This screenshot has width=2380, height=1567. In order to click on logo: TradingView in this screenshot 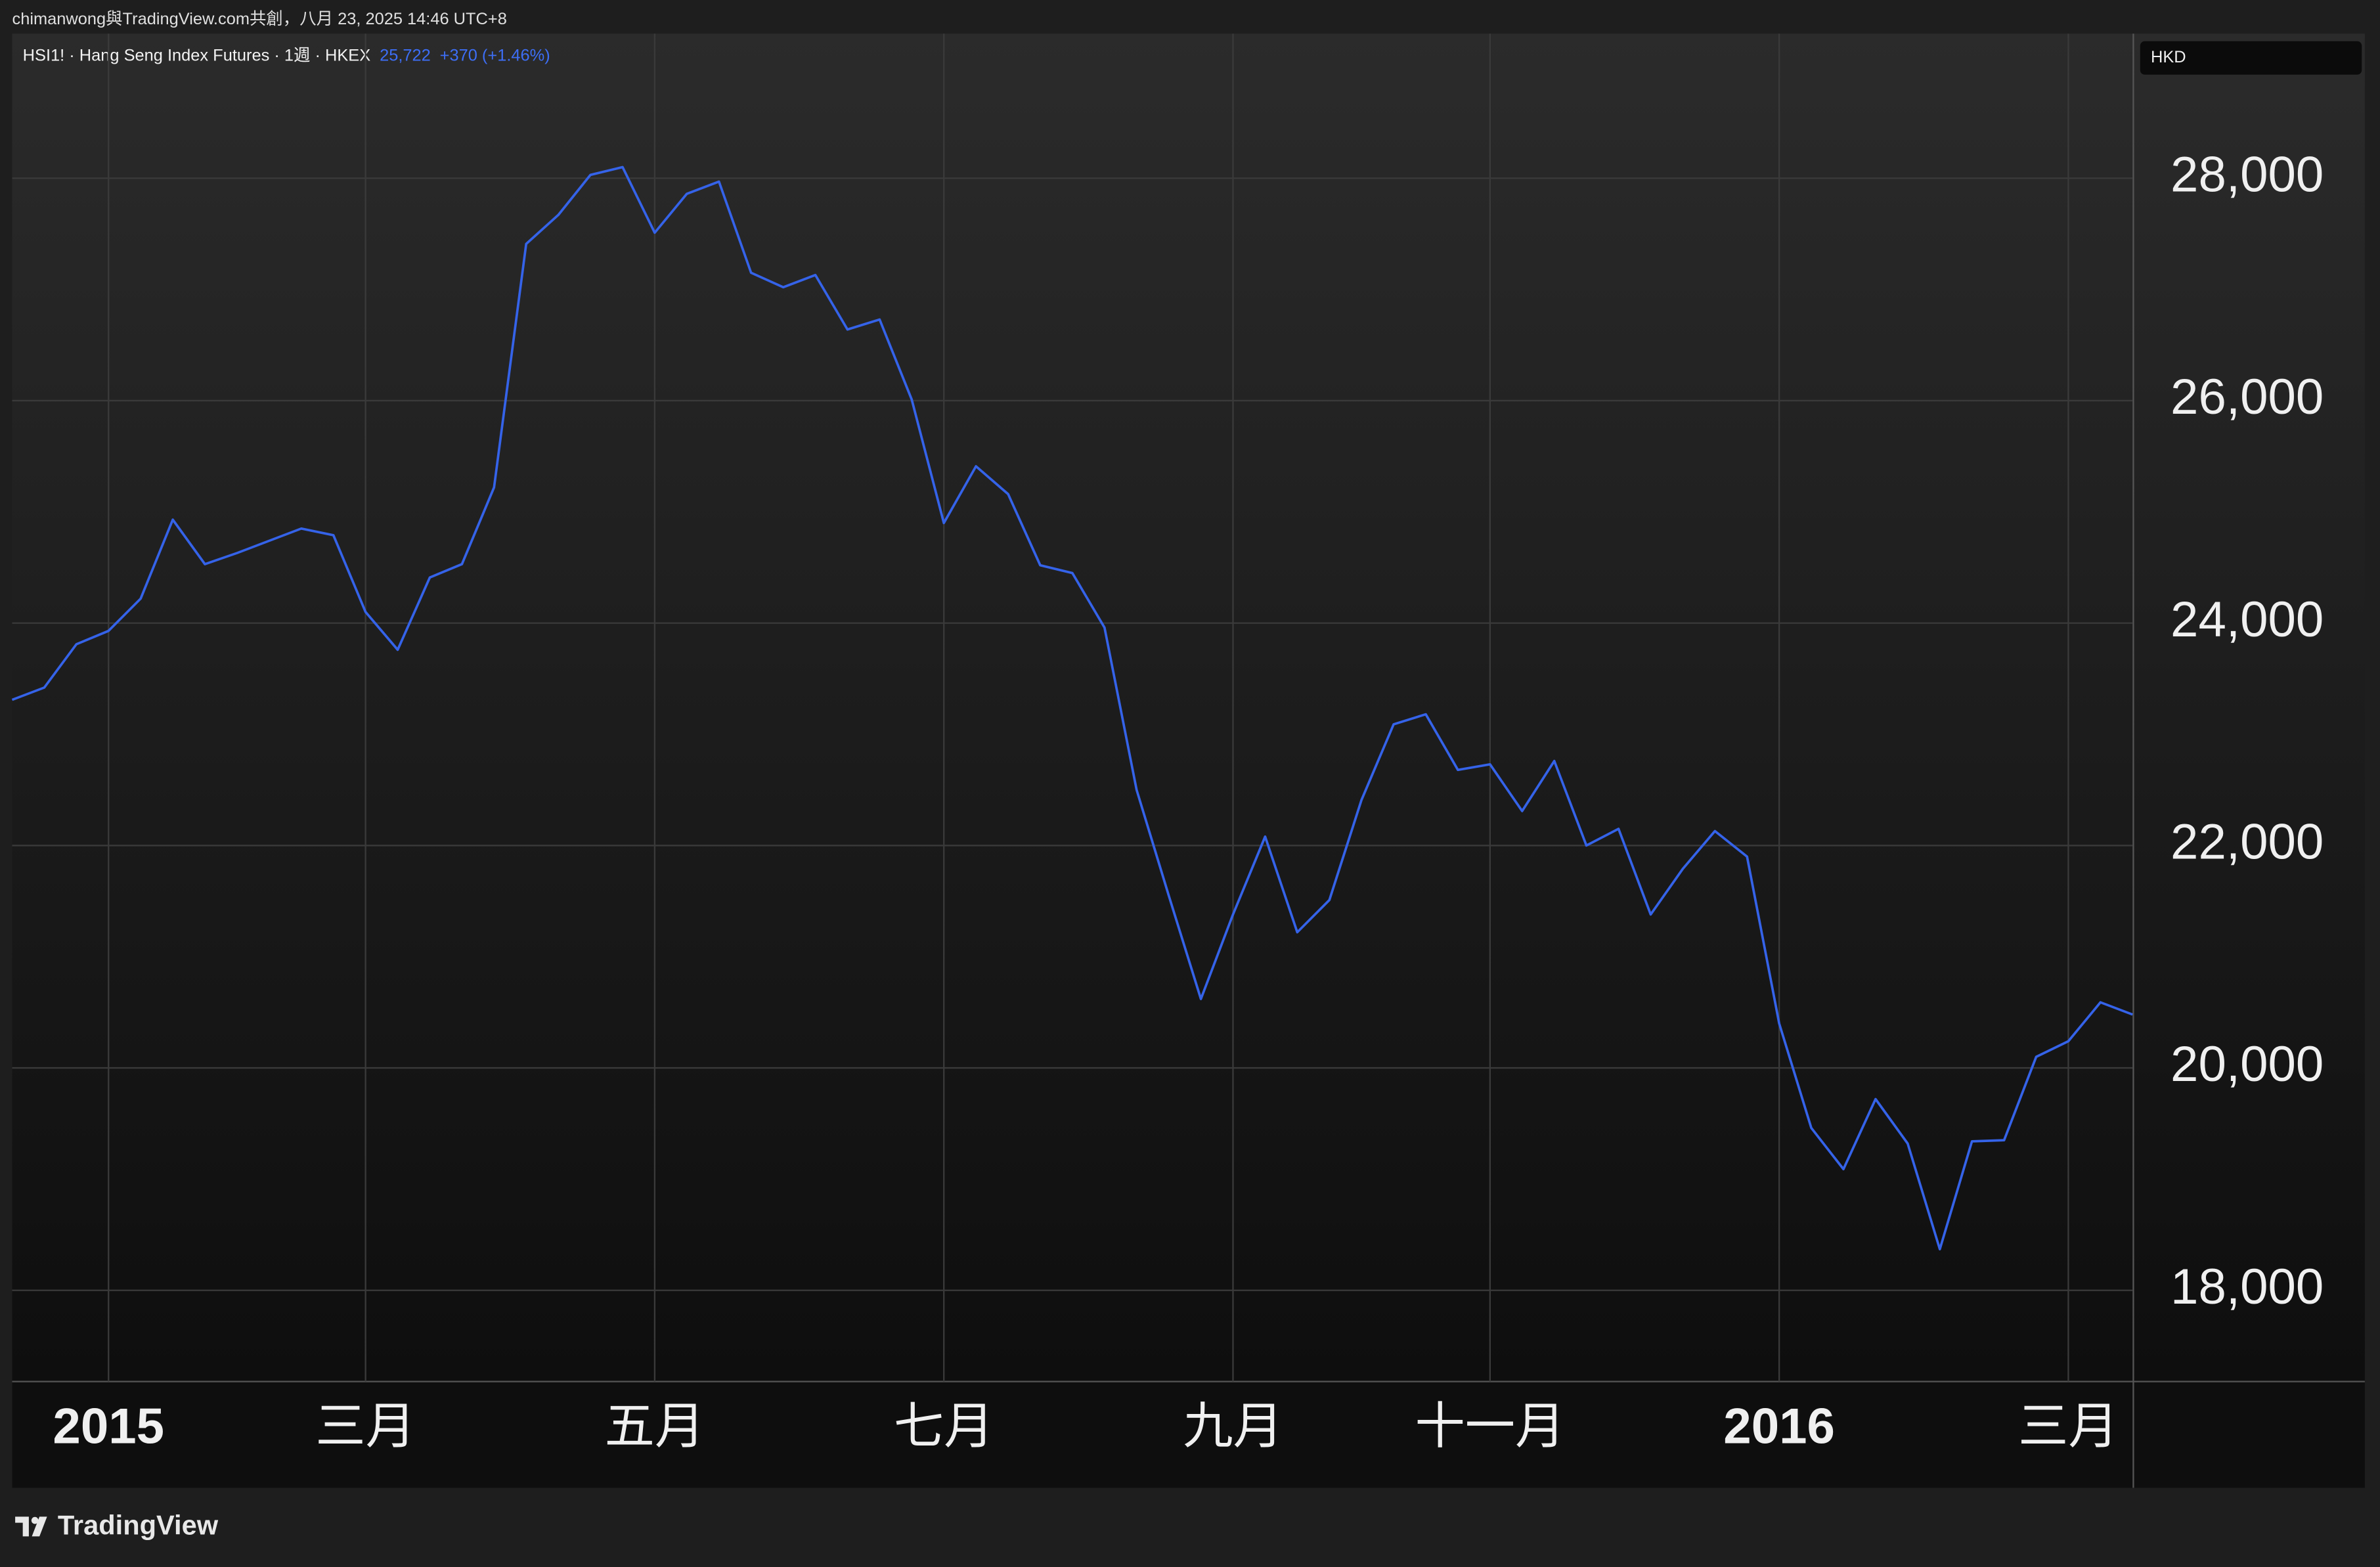, I will do `click(117, 1524)`.